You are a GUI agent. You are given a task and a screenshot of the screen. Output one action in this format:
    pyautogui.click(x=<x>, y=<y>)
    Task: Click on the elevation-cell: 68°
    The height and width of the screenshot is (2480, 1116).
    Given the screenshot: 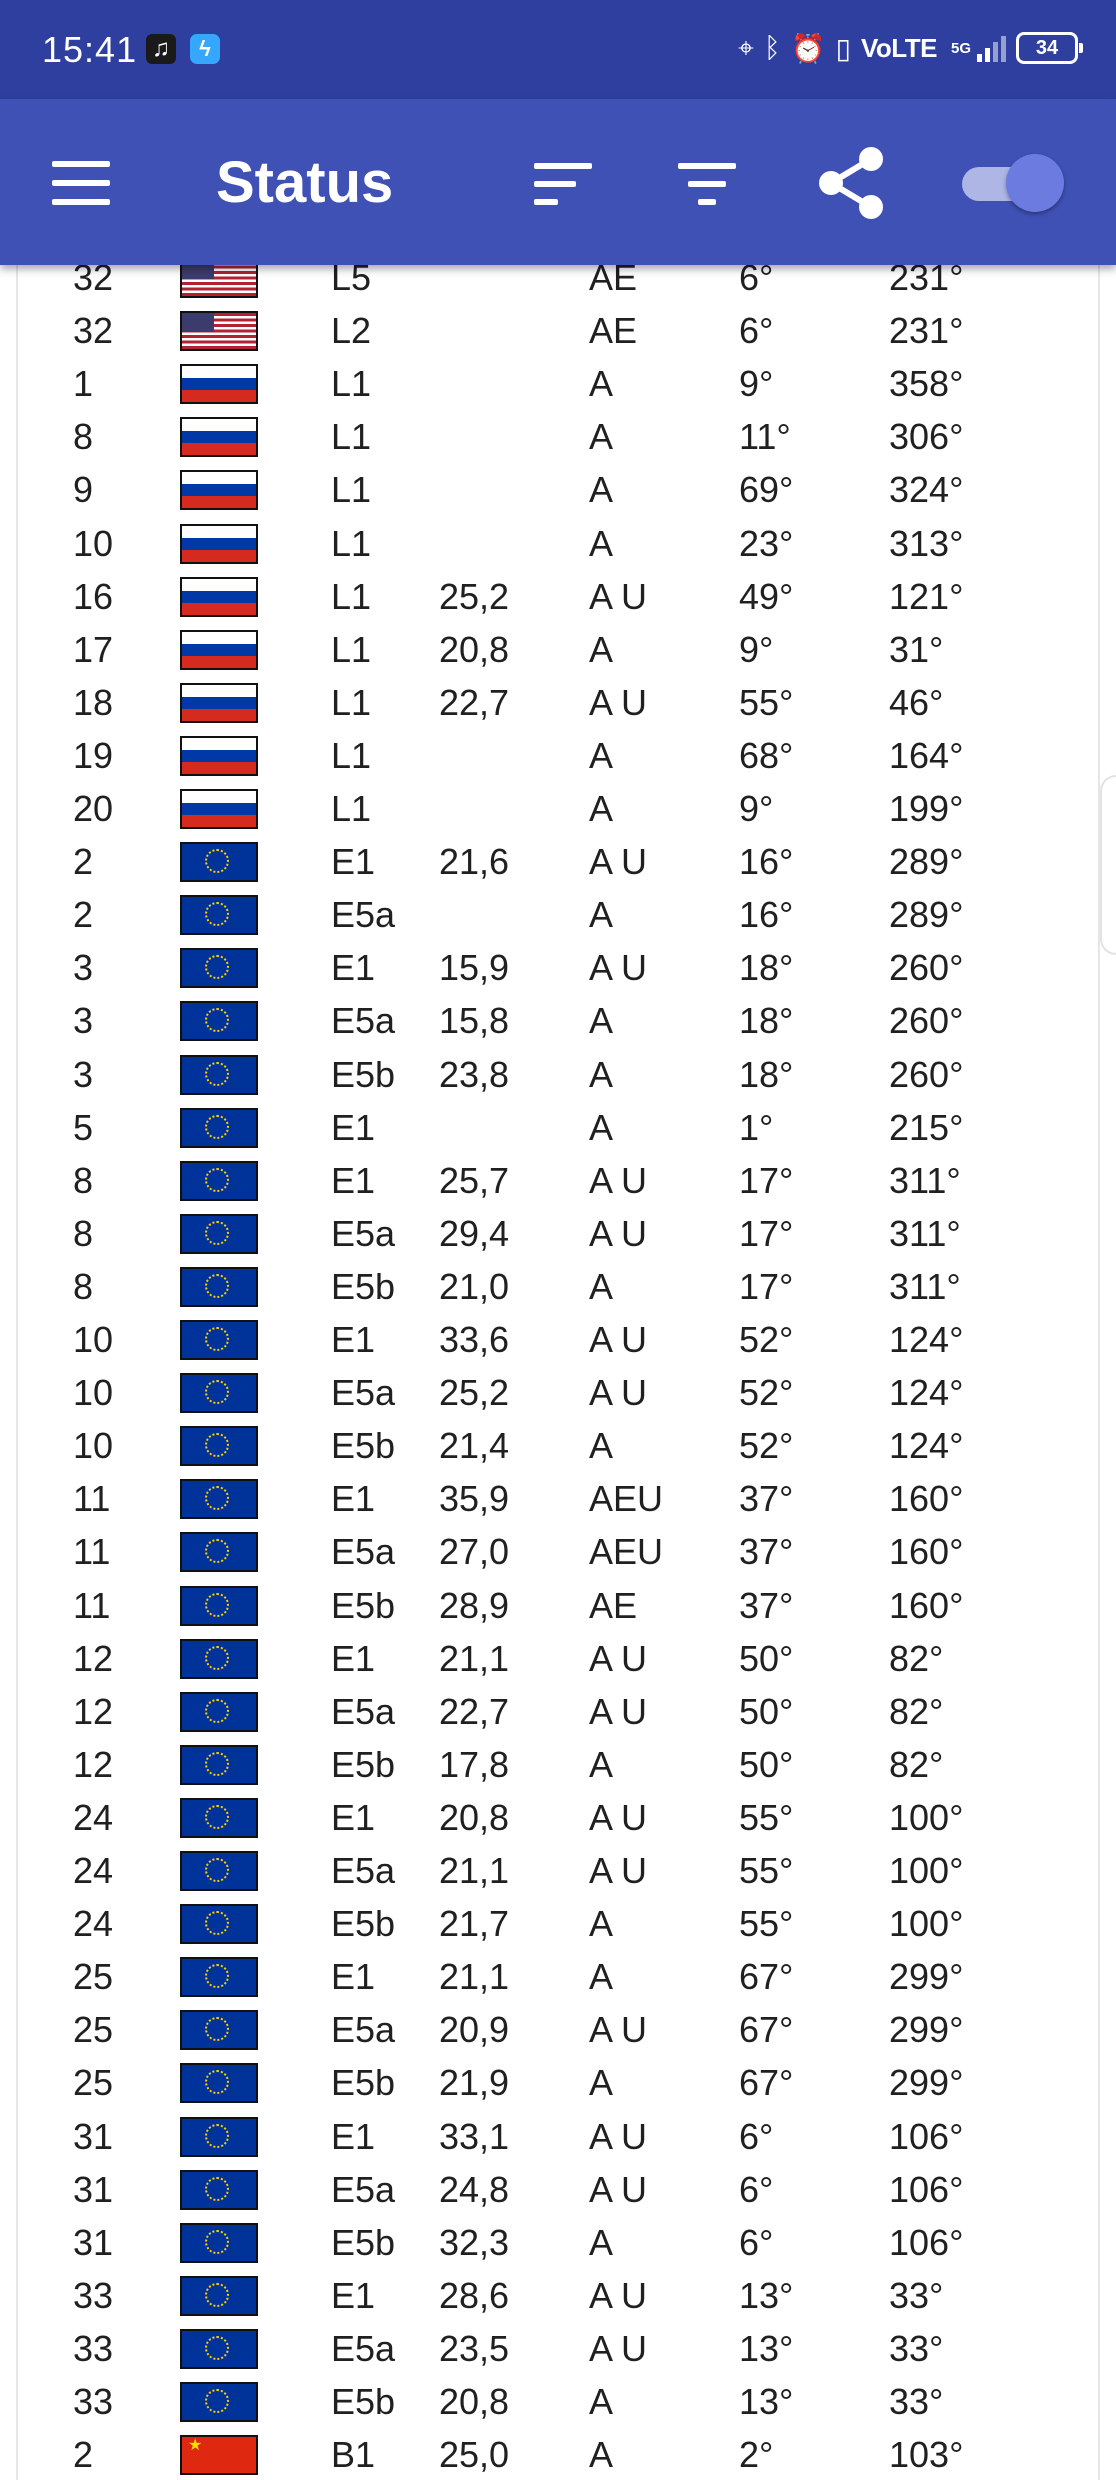 What is the action you would take?
    pyautogui.click(x=766, y=755)
    